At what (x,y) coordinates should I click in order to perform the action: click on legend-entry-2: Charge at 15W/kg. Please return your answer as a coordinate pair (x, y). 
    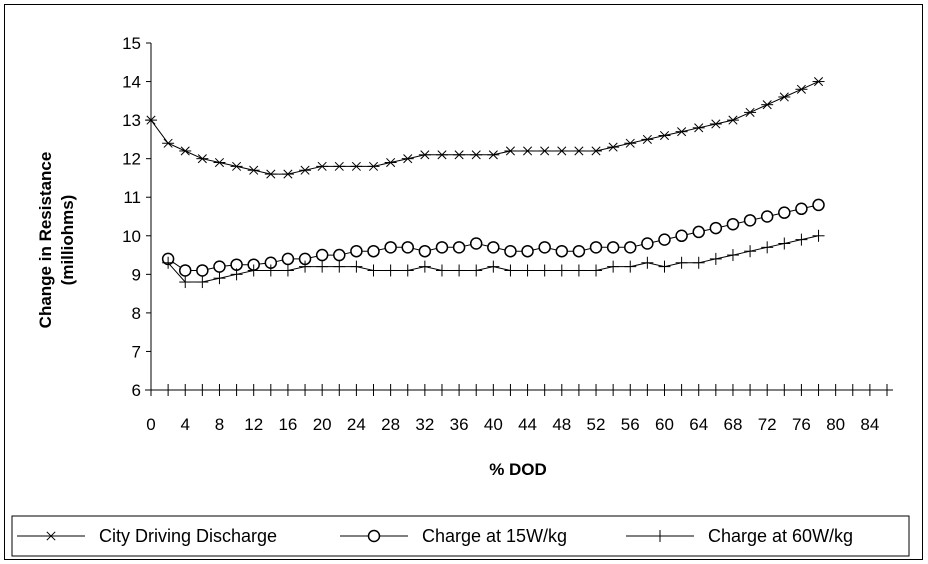
    Looking at the image, I should click on (453, 536).